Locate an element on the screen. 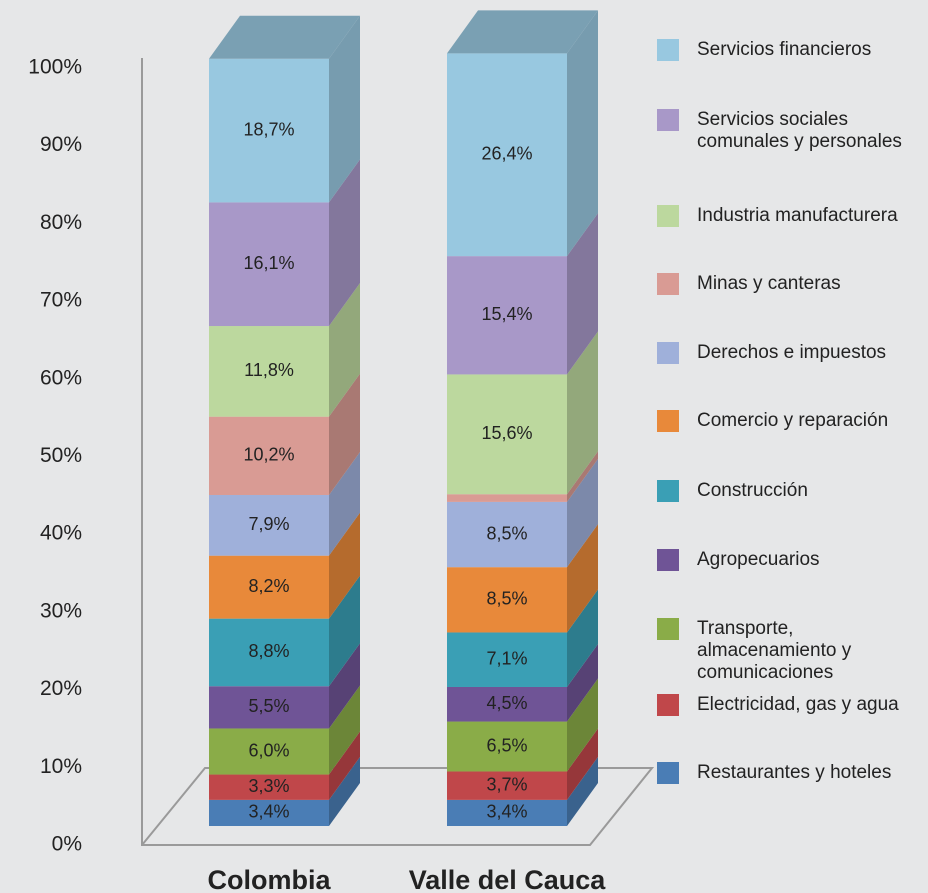 Image resolution: width=928 pixels, height=893 pixels. value-label: 7,9% is located at coordinates (268, 524).